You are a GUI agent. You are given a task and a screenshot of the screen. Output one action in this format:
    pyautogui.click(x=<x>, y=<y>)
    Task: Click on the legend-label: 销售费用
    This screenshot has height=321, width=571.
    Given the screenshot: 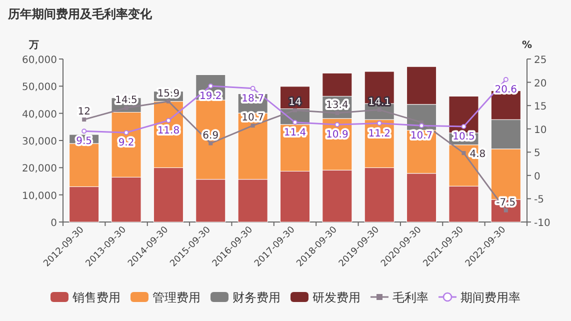 What is the action you would take?
    pyautogui.click(x=96, y=297)
    